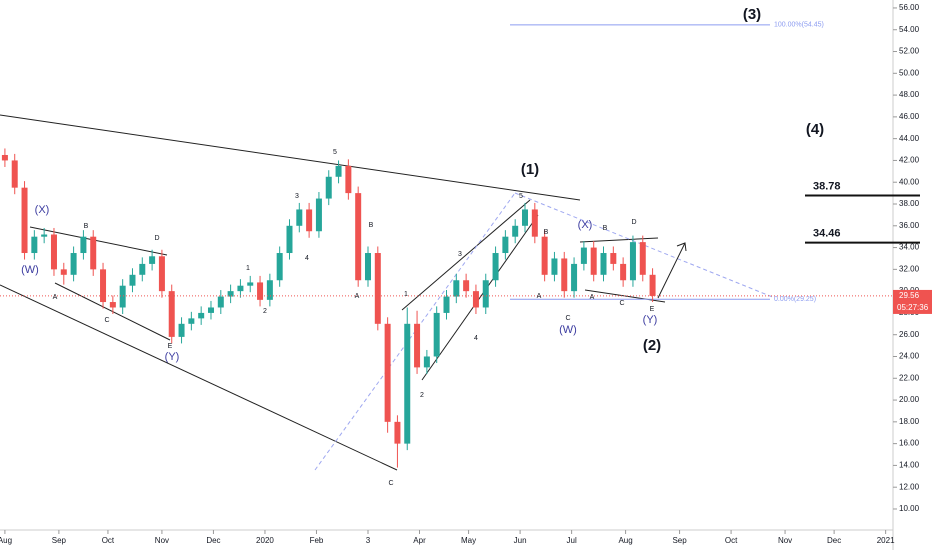  What do you see at coordinates (827, 233) in the screenshot?
I see `level-label: 34.46` at bounding box center [827, 233].